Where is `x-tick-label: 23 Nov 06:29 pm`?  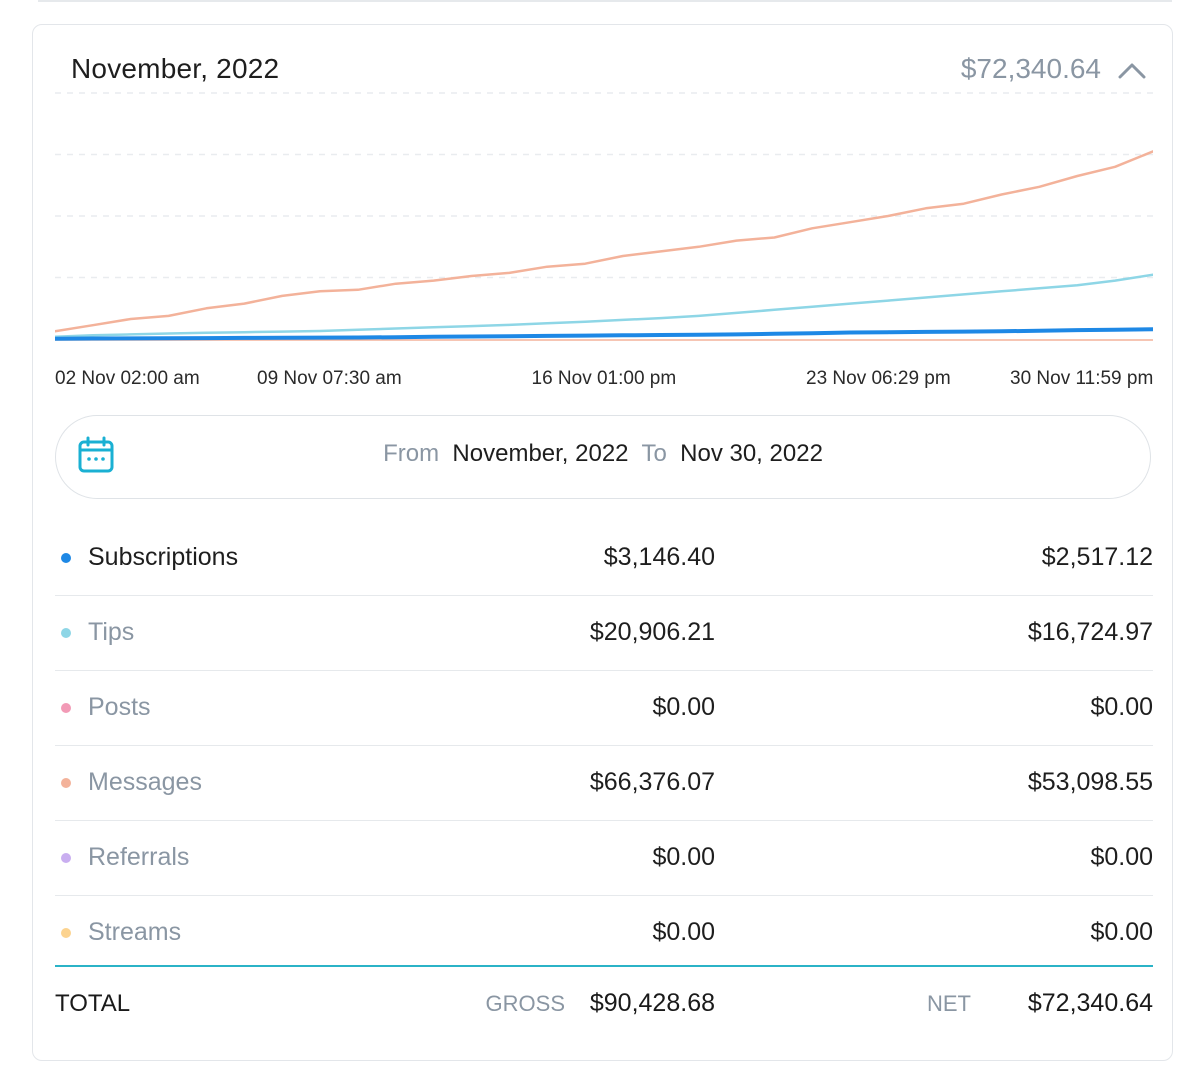 x-tick-label: 23 Nov 06:29 pm is located at coordinates (878, 378).